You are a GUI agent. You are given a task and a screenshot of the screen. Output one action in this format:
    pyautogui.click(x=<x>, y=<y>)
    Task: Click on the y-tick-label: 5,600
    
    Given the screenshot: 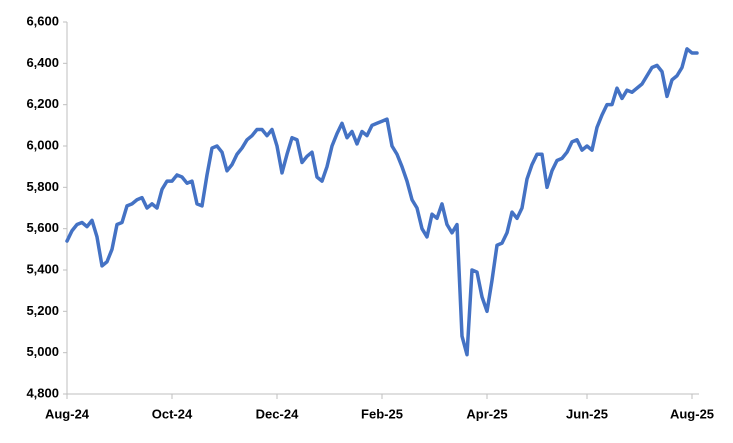 What is the action you would take?
    pyautogui.click(x=42, y=227)
    